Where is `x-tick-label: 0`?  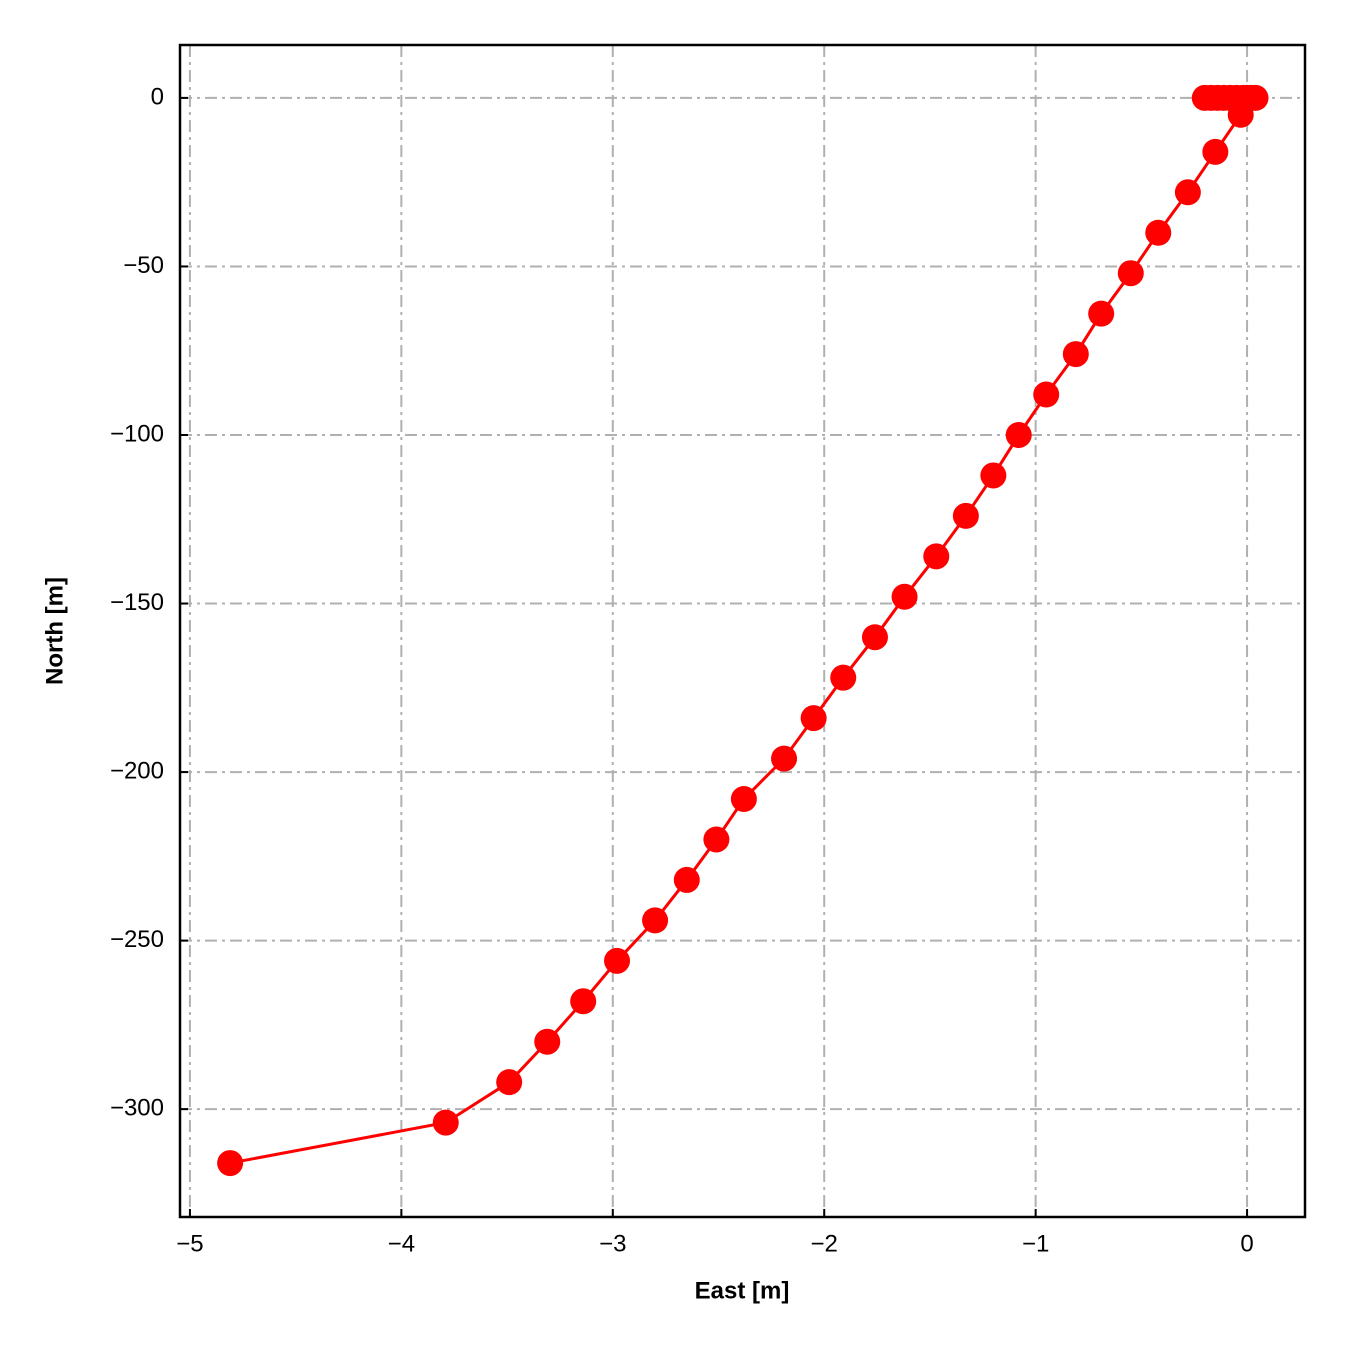 x-tick-label: 0 is located at coordinates (1246, 1243).